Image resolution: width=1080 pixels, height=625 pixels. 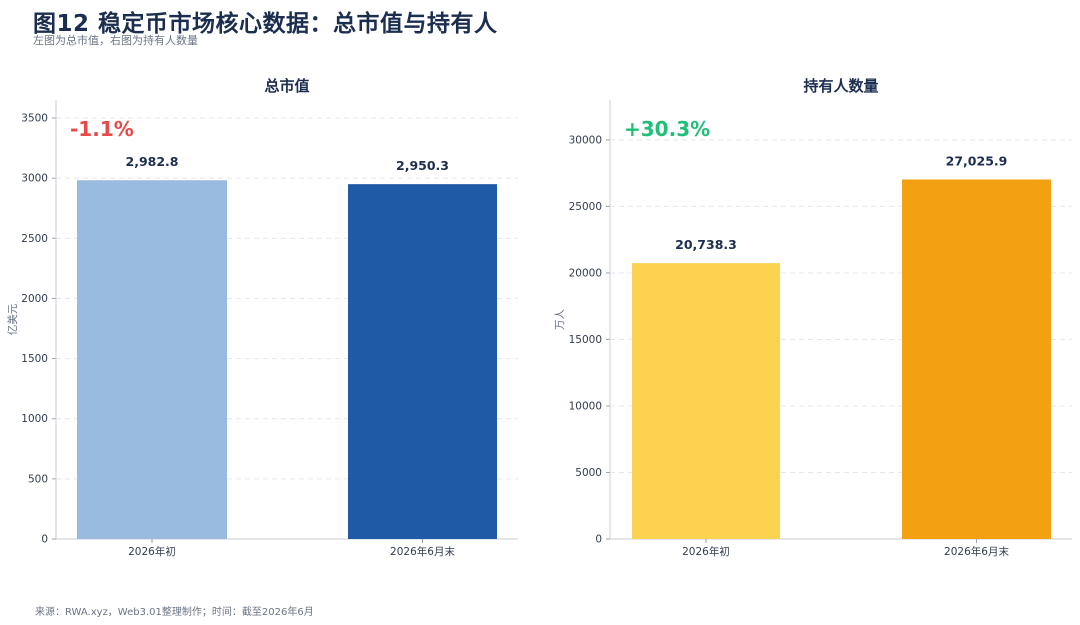 I want to click on data-label: 20,738.3, so click(x=706, y=244).